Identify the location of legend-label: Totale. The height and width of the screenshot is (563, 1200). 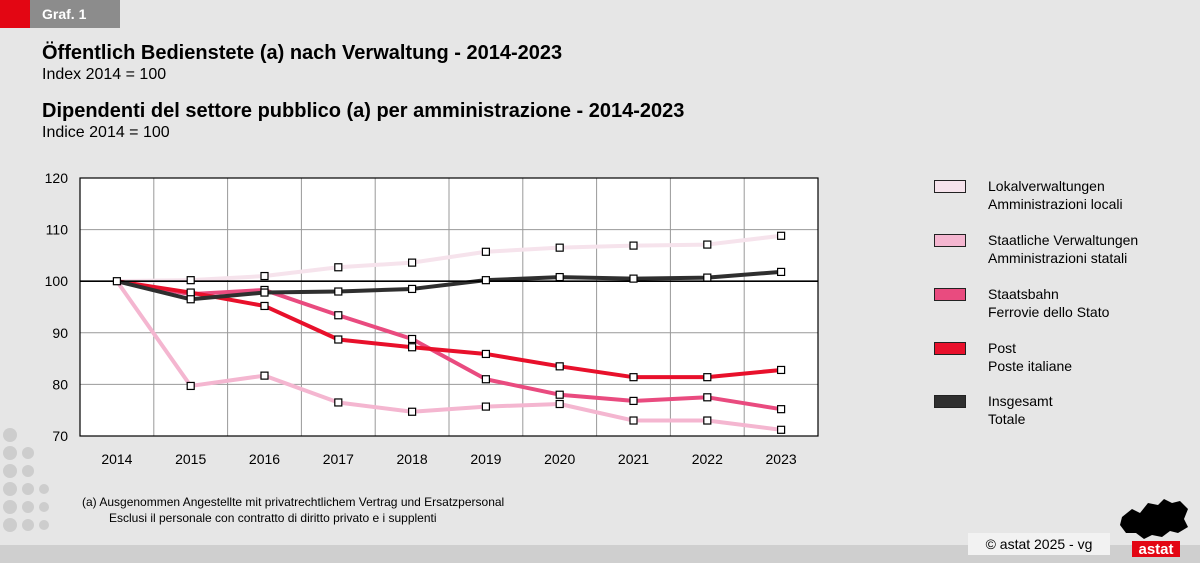
(1007, 419).